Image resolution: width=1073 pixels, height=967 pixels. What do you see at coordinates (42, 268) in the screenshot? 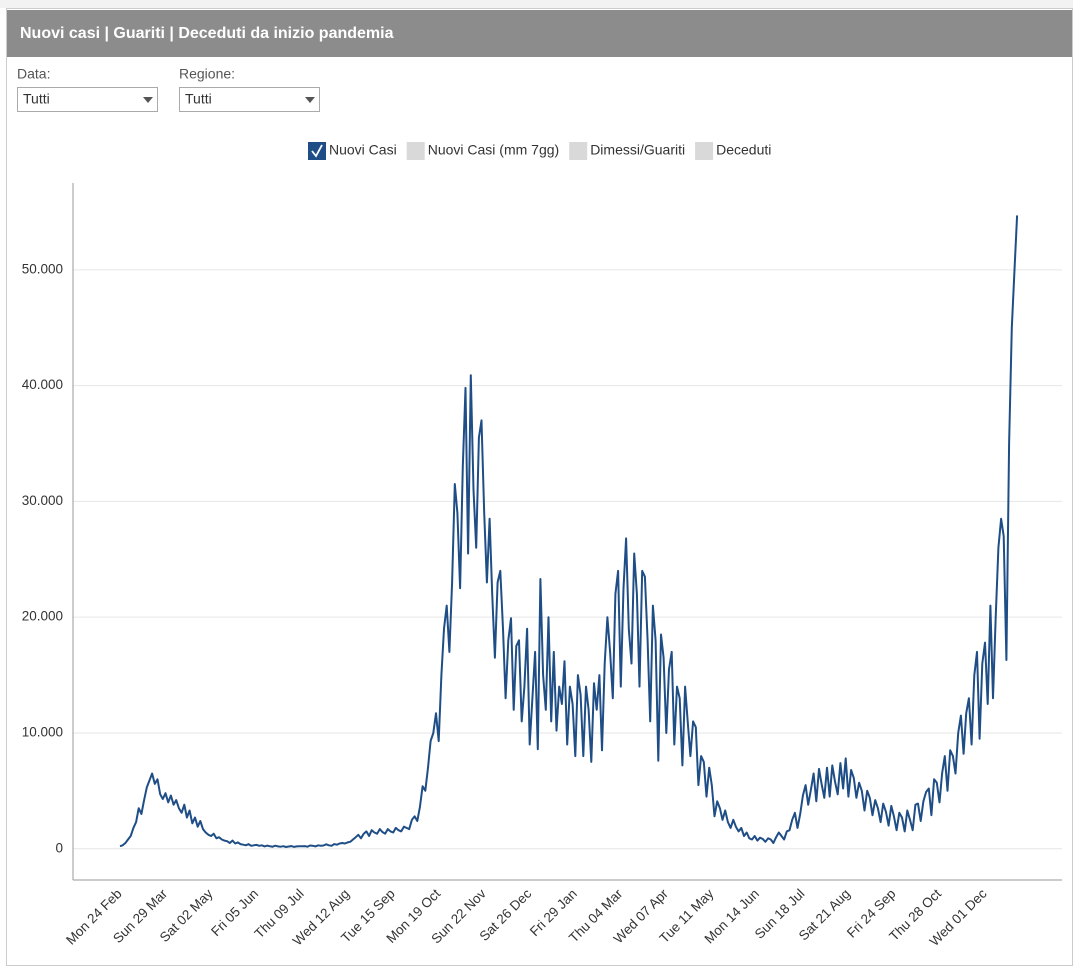
I see `y-tick-label: 50.000` at bounding box center [42, 268].